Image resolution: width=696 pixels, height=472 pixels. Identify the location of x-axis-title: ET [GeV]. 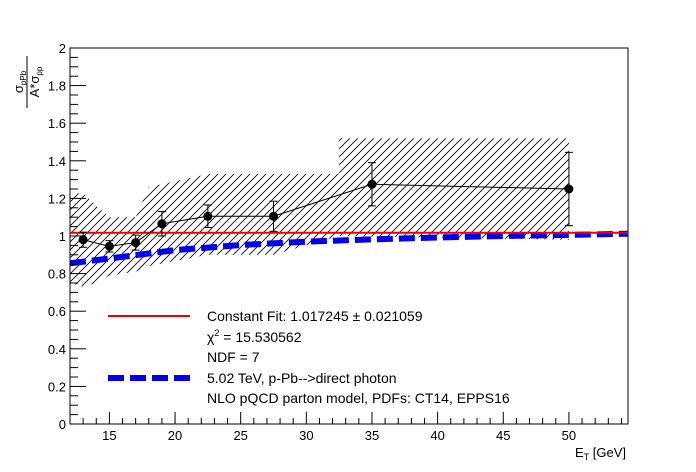
(600, 453).